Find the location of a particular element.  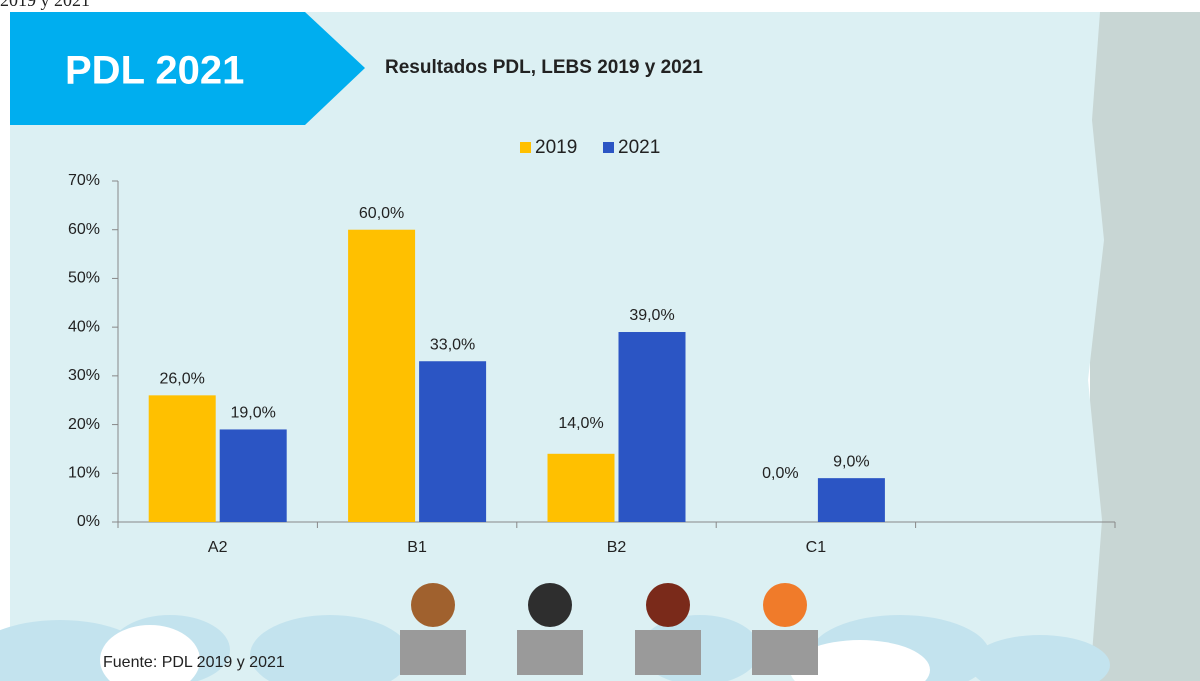

data-label: 33,0% is located at coordinates (452, 344).